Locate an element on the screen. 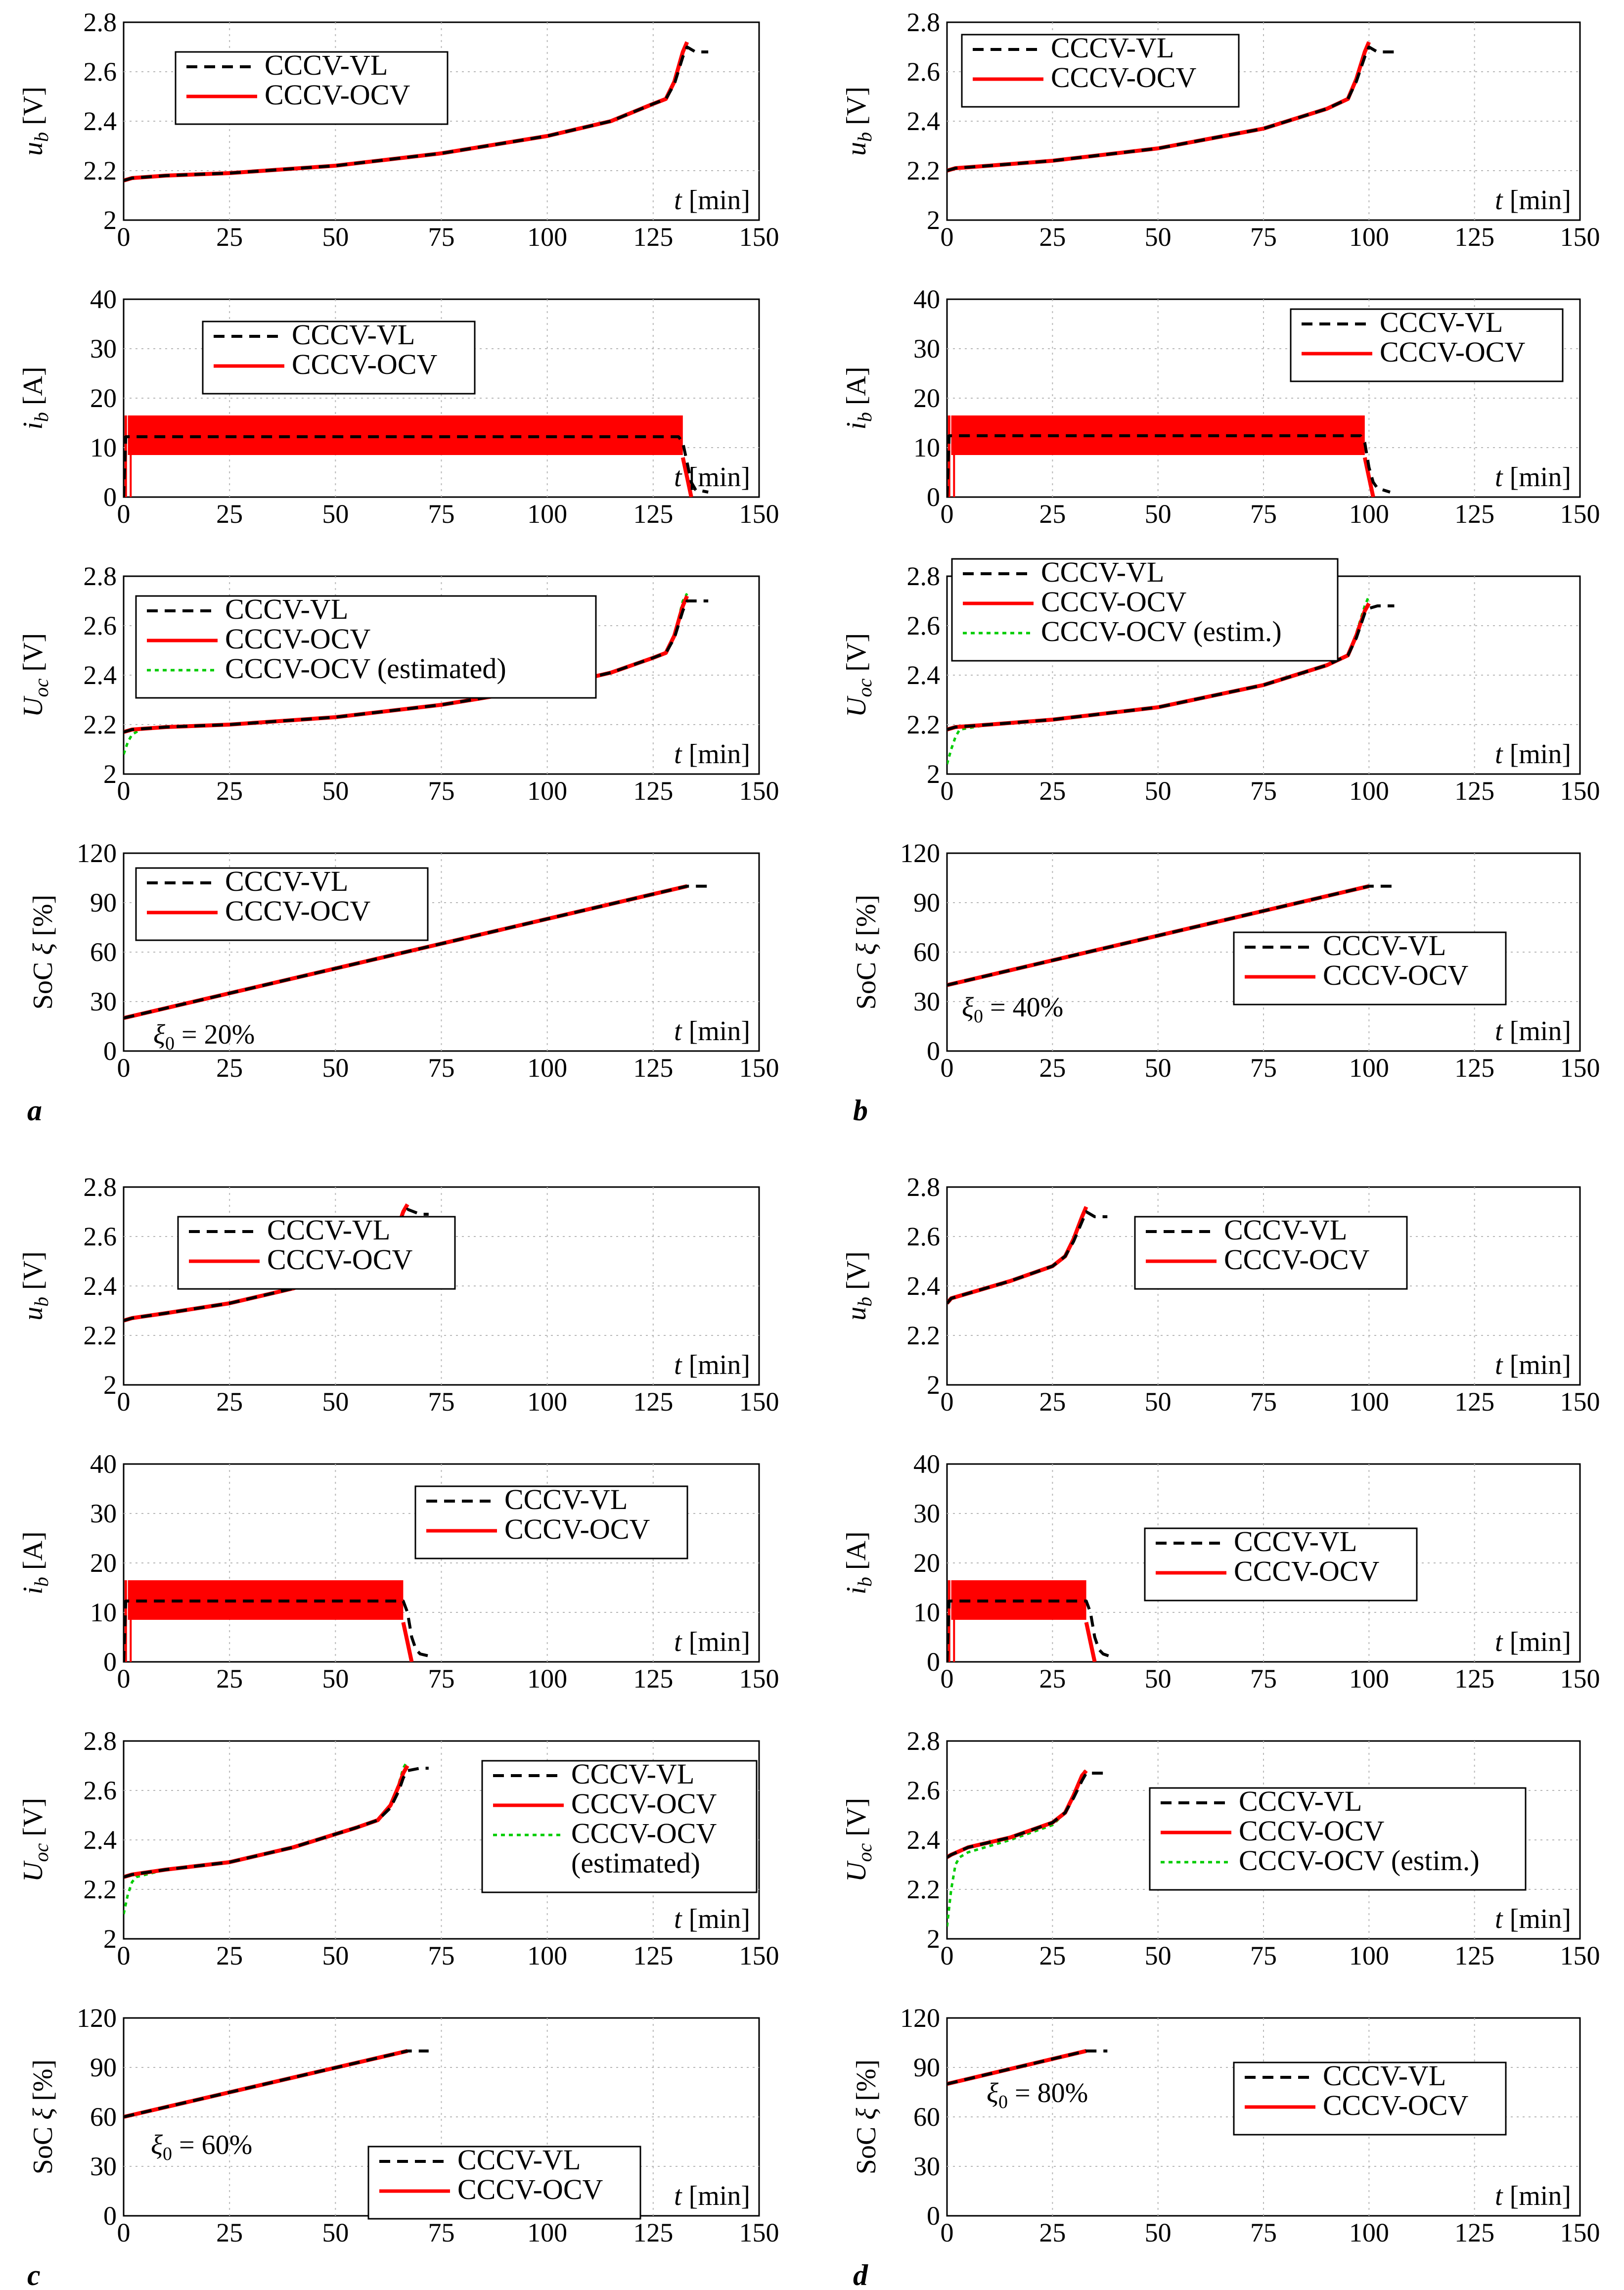 The image size is (1624, 2290). y-axis-label: ib [A] is located at coordinates (35, 397).